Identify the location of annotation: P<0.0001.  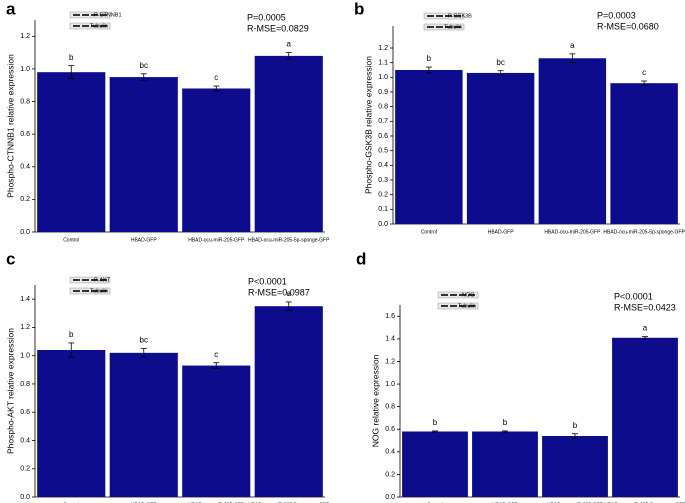
(267, 281).